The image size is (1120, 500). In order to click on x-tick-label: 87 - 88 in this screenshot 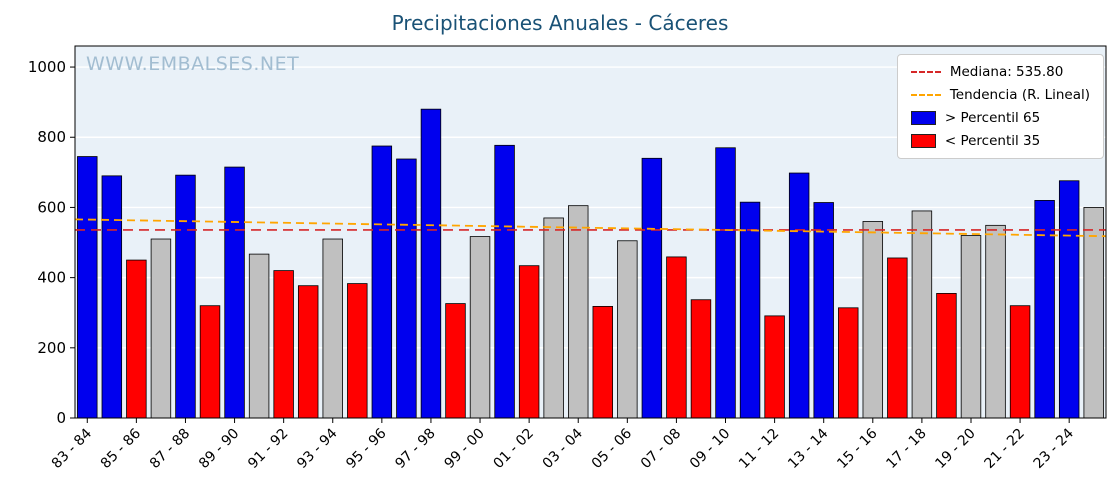, I will do `click(170, 449)`.